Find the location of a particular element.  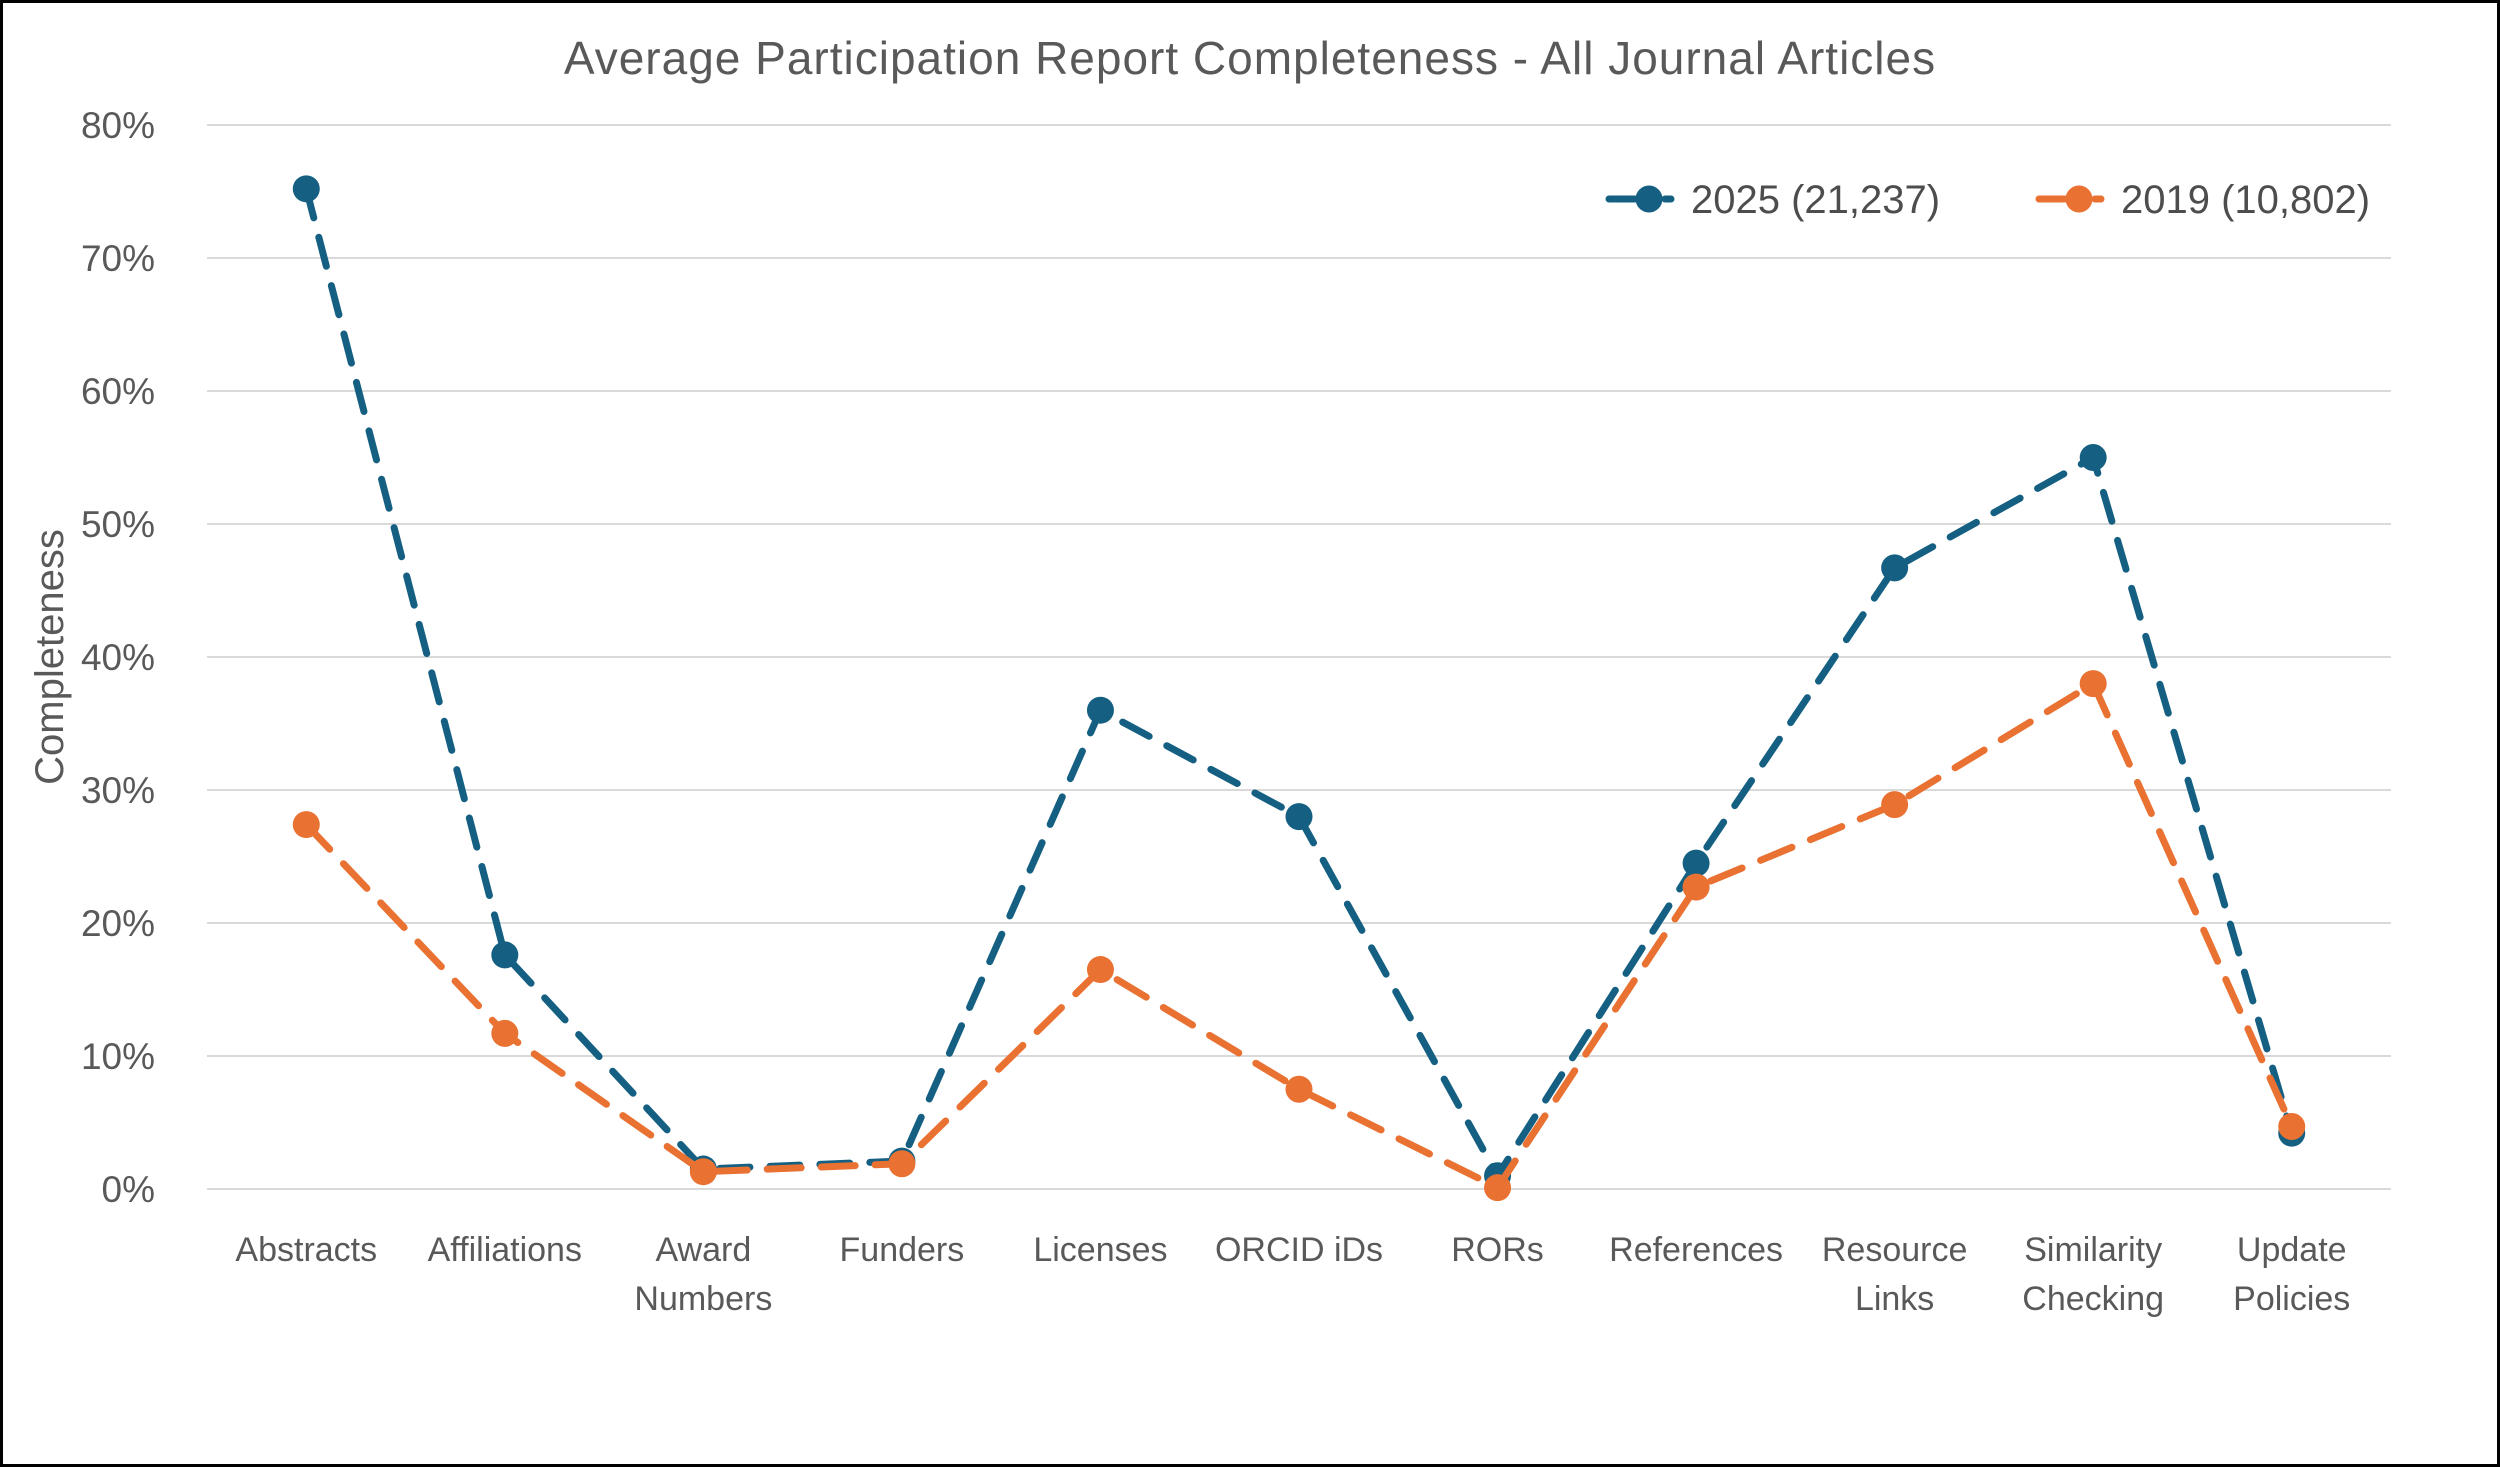

x-tick-label: Checking is located at coordinates (2093, 1299).